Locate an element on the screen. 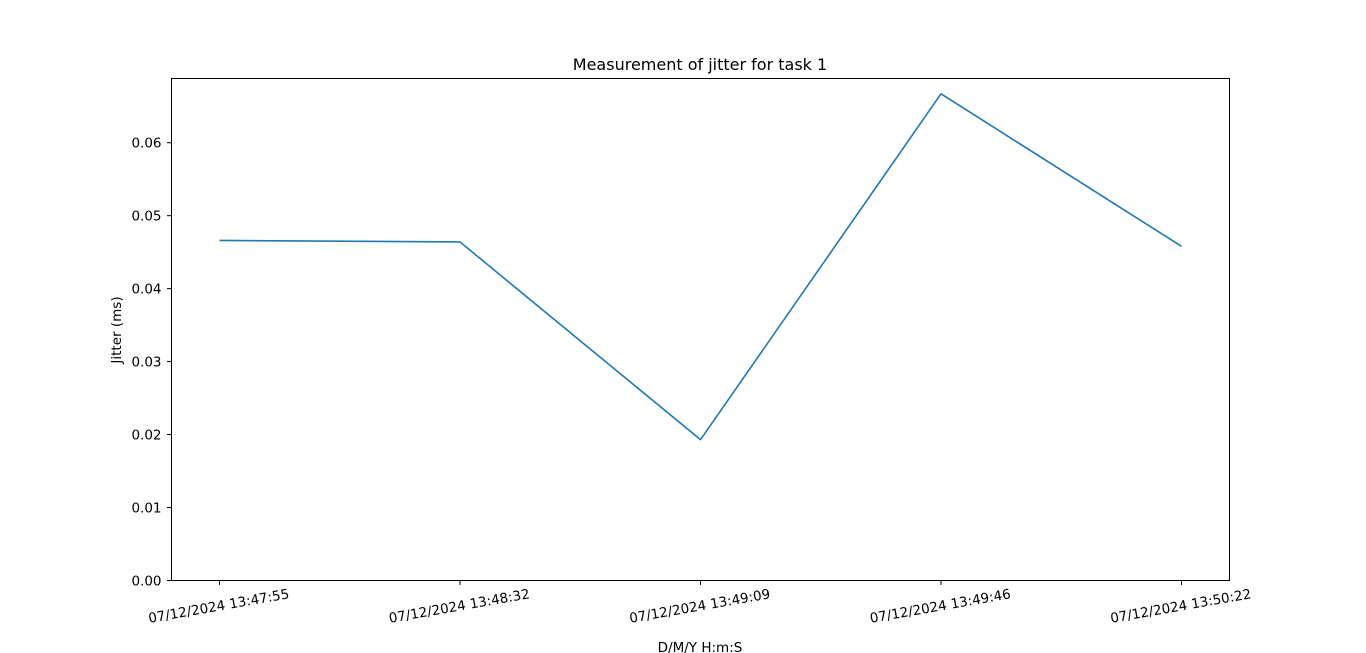 The width and height of the screenshot is (1366, 653). y-axis: 0.00 0.01 0.02 0.03 0.04 0.05 0.06 is located at coordinates (151, 363).